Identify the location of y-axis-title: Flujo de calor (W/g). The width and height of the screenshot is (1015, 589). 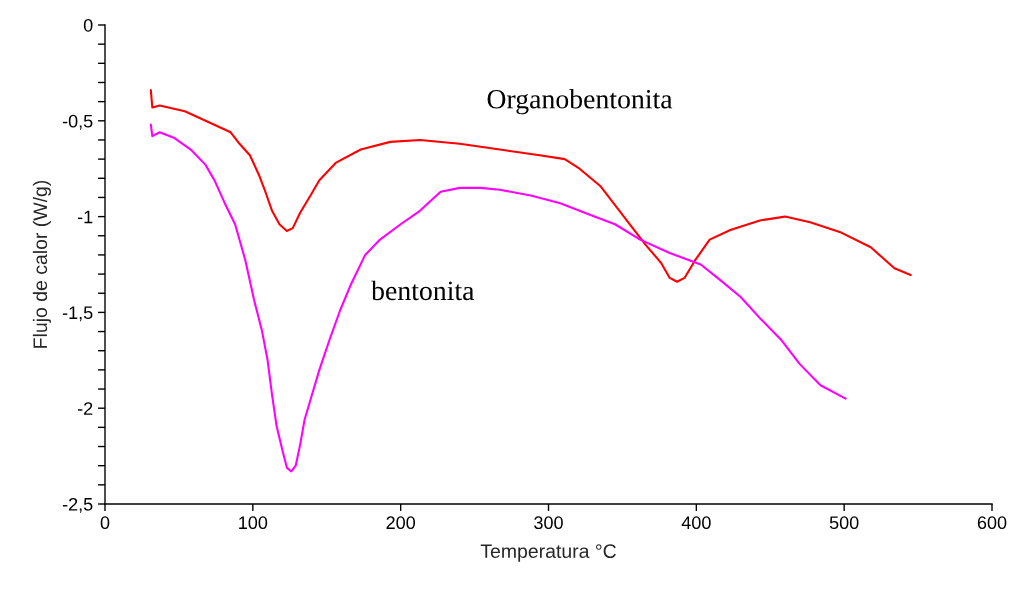
(41, 264).